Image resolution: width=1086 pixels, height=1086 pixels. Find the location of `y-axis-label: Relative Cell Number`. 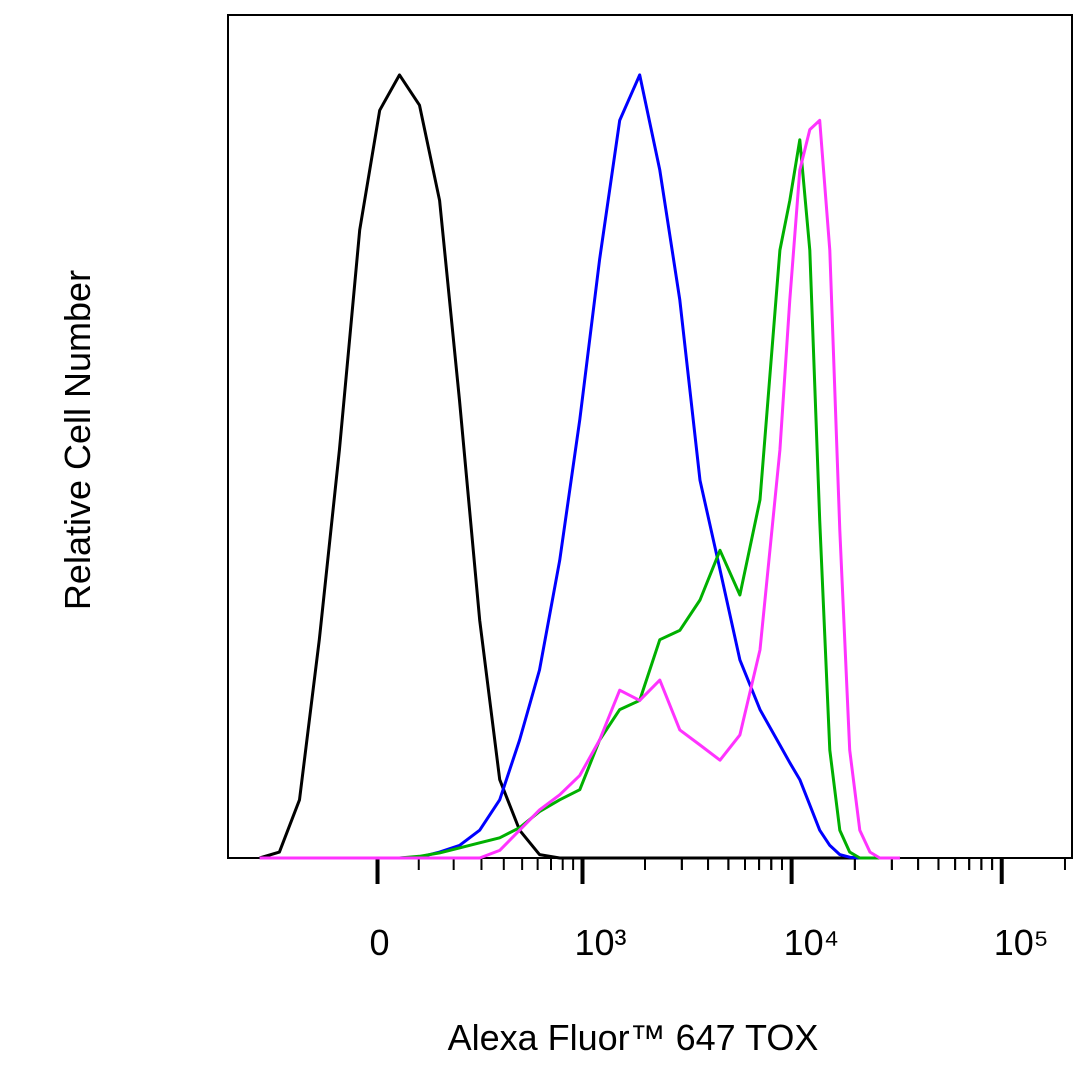

y-axis-label: Relative Cell Number is located at coordinates (77, 440).